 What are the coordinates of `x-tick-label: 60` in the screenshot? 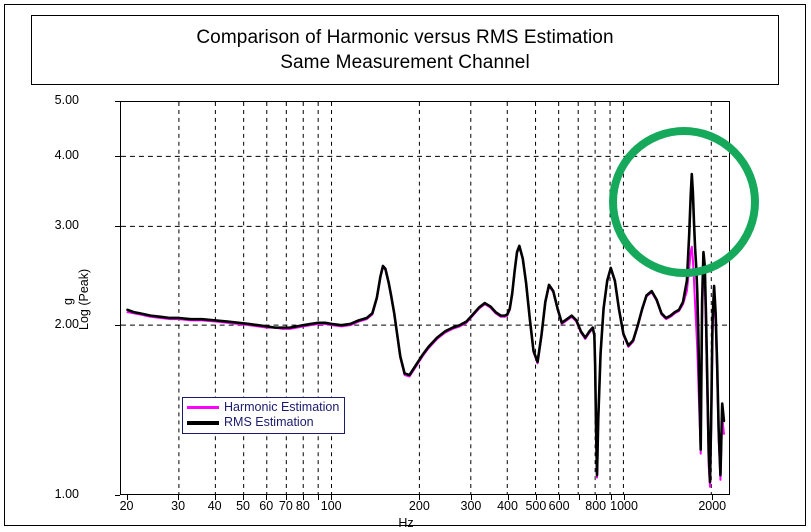 It's located at (266, 506).